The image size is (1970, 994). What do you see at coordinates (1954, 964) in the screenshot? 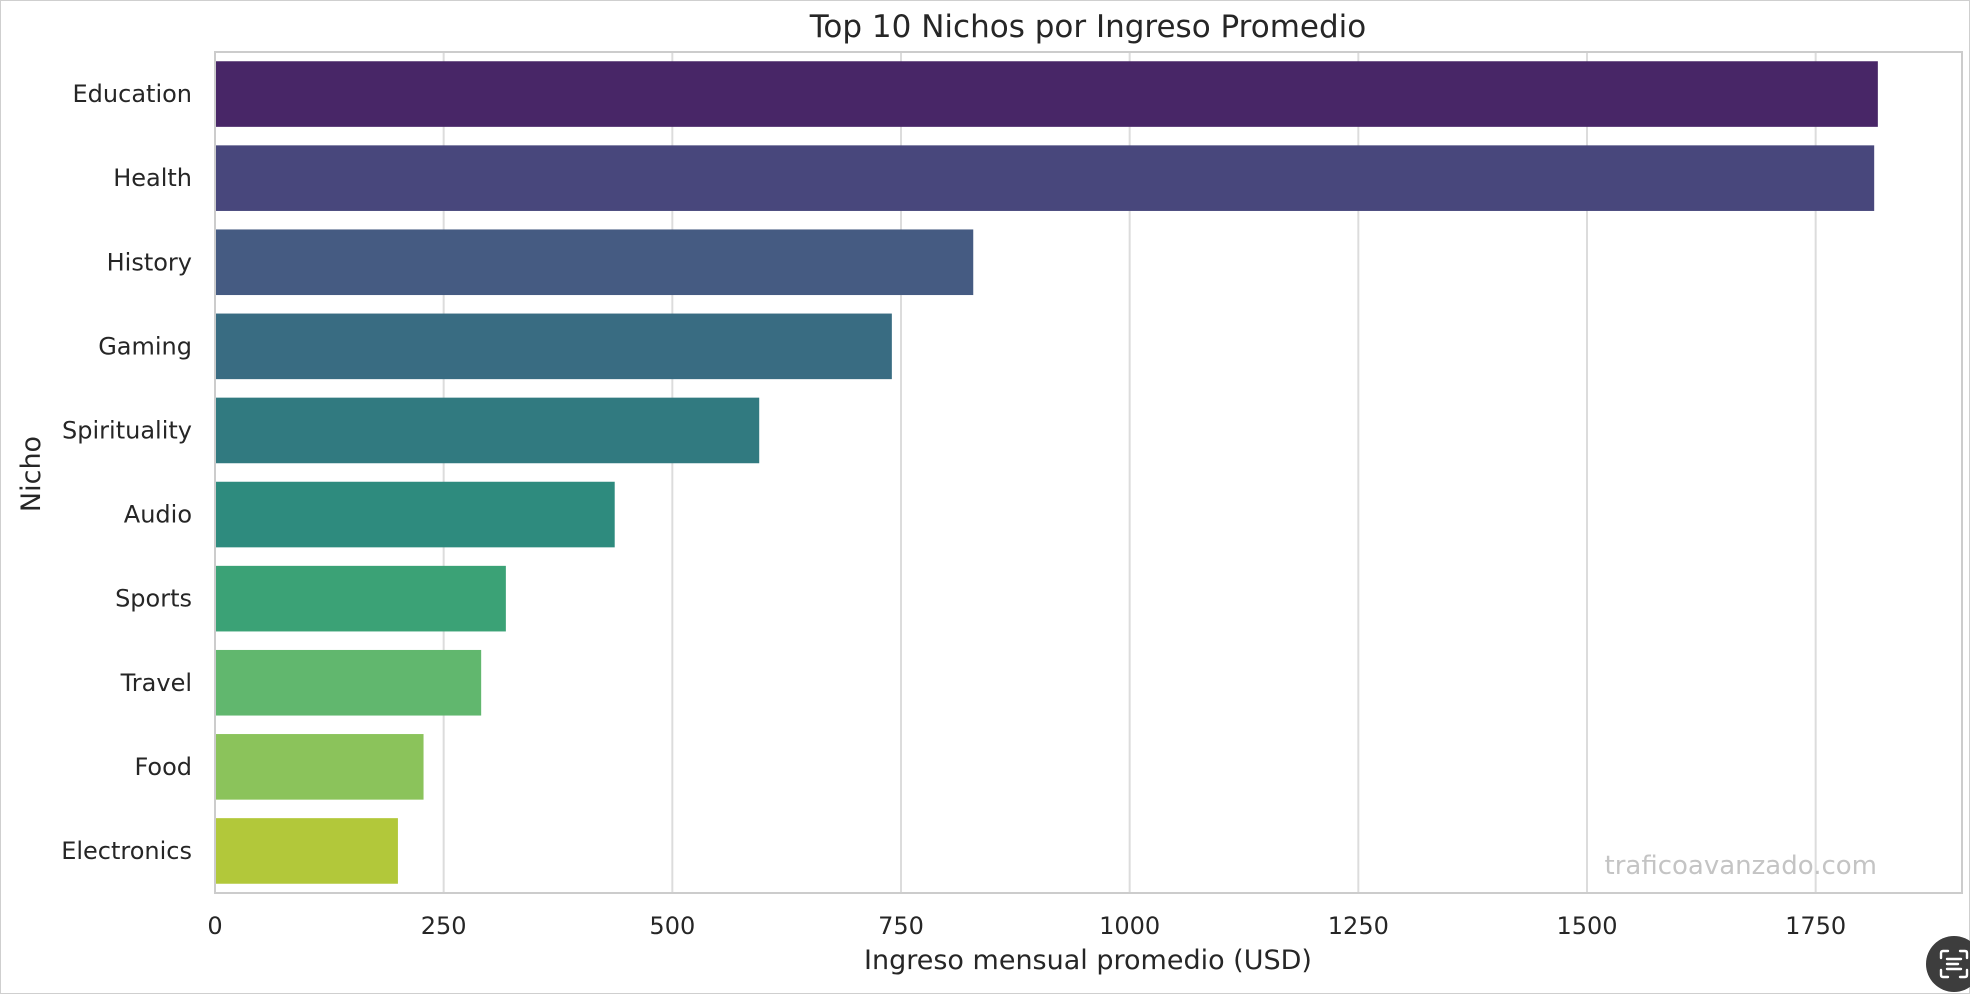
I see `scan-text-icon` at bounding box center [1954, 964].